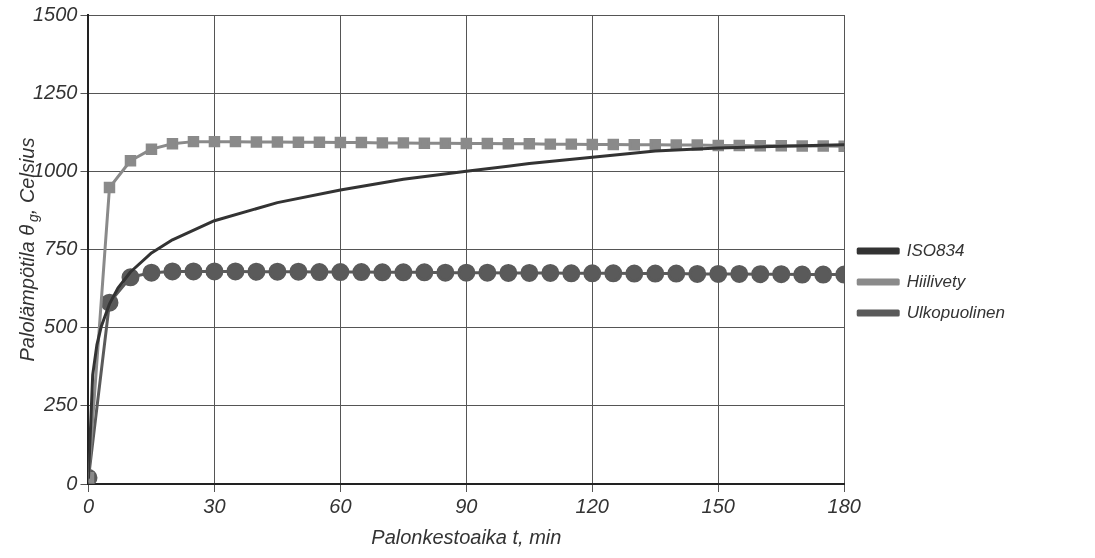 This screenshot has height=558, width=1095. What do you see at coordinates (592, 505) in the screenshot?
I see `x-tick-label: 120` at bounding box center [592, 505].